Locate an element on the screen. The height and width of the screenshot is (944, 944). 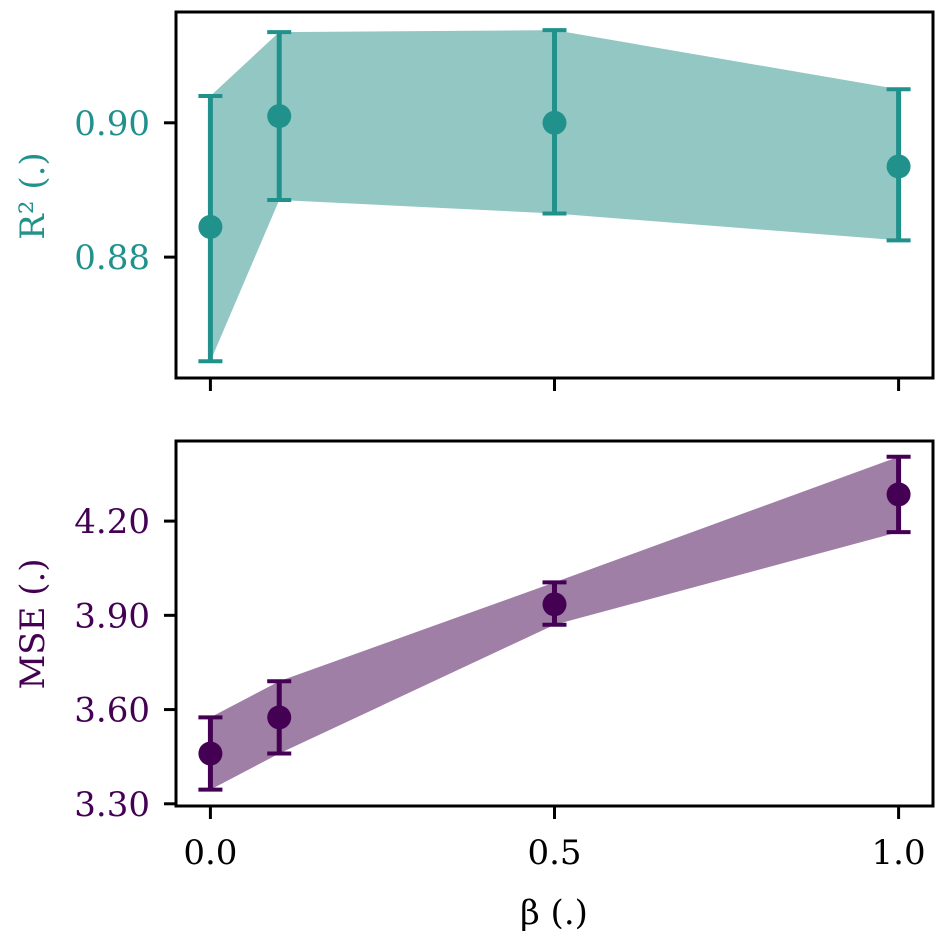
r2-y-tick-label: 0.90 is located at coordinates (112, 124).